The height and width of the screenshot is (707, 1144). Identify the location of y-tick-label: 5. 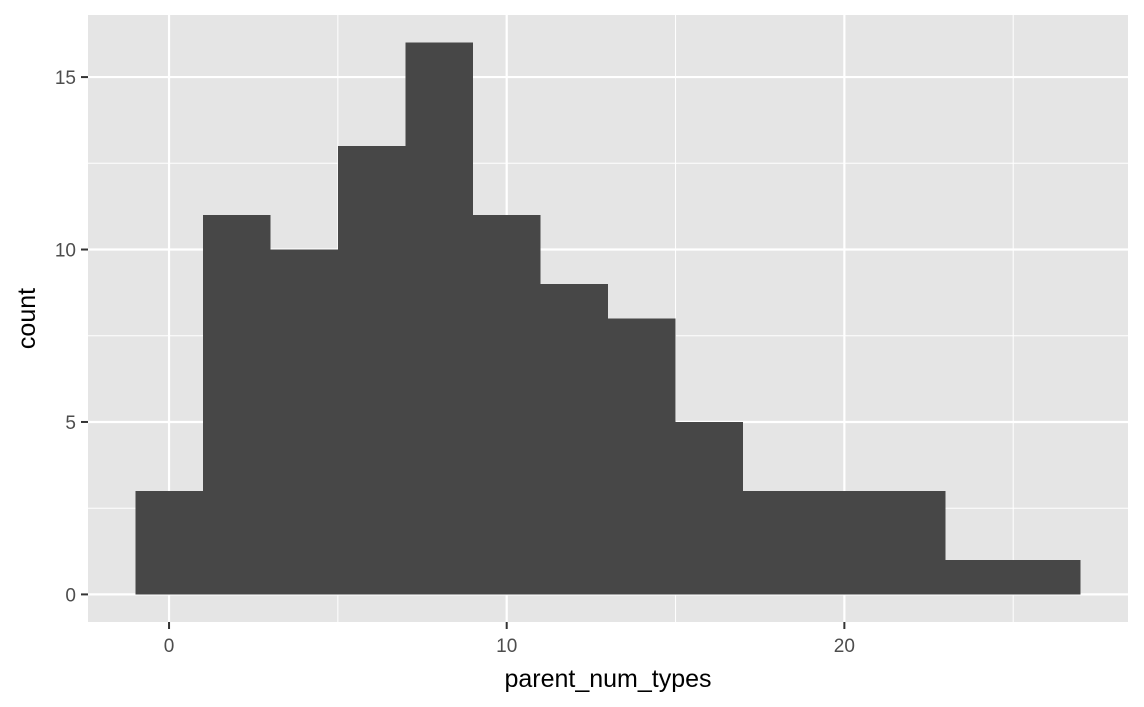
(70, 423).